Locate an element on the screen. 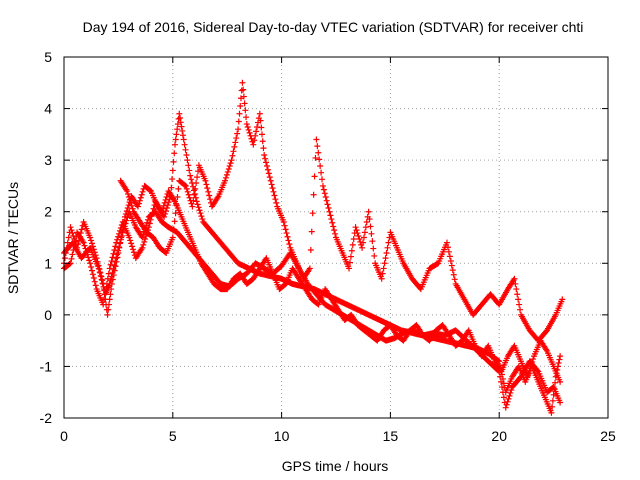  y-tick-label: -2 is located at coordinates (46, 418).